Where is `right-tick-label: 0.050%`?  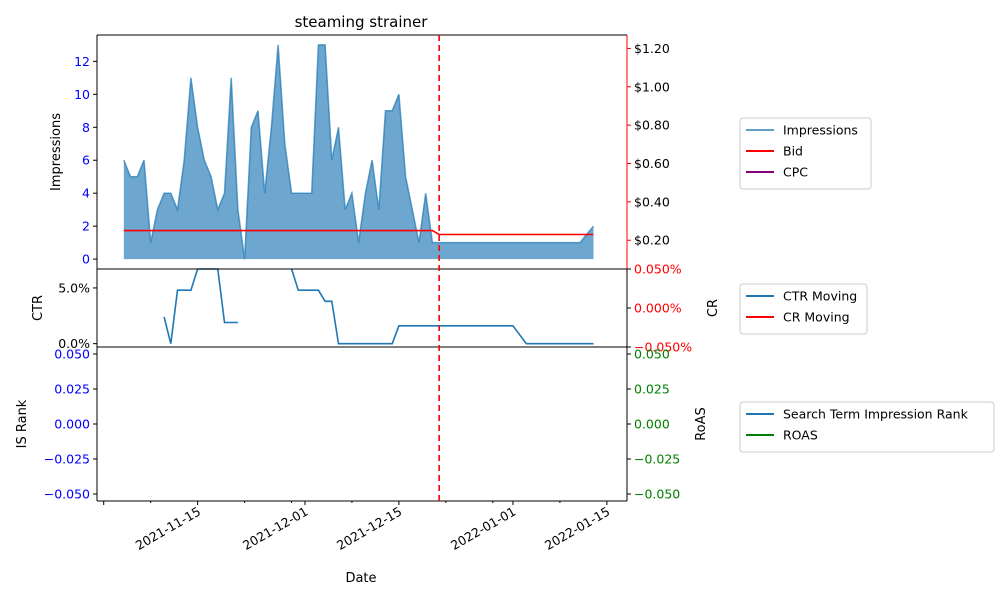 right-tick-label: 0.050% is located at coordinates (658, 269).